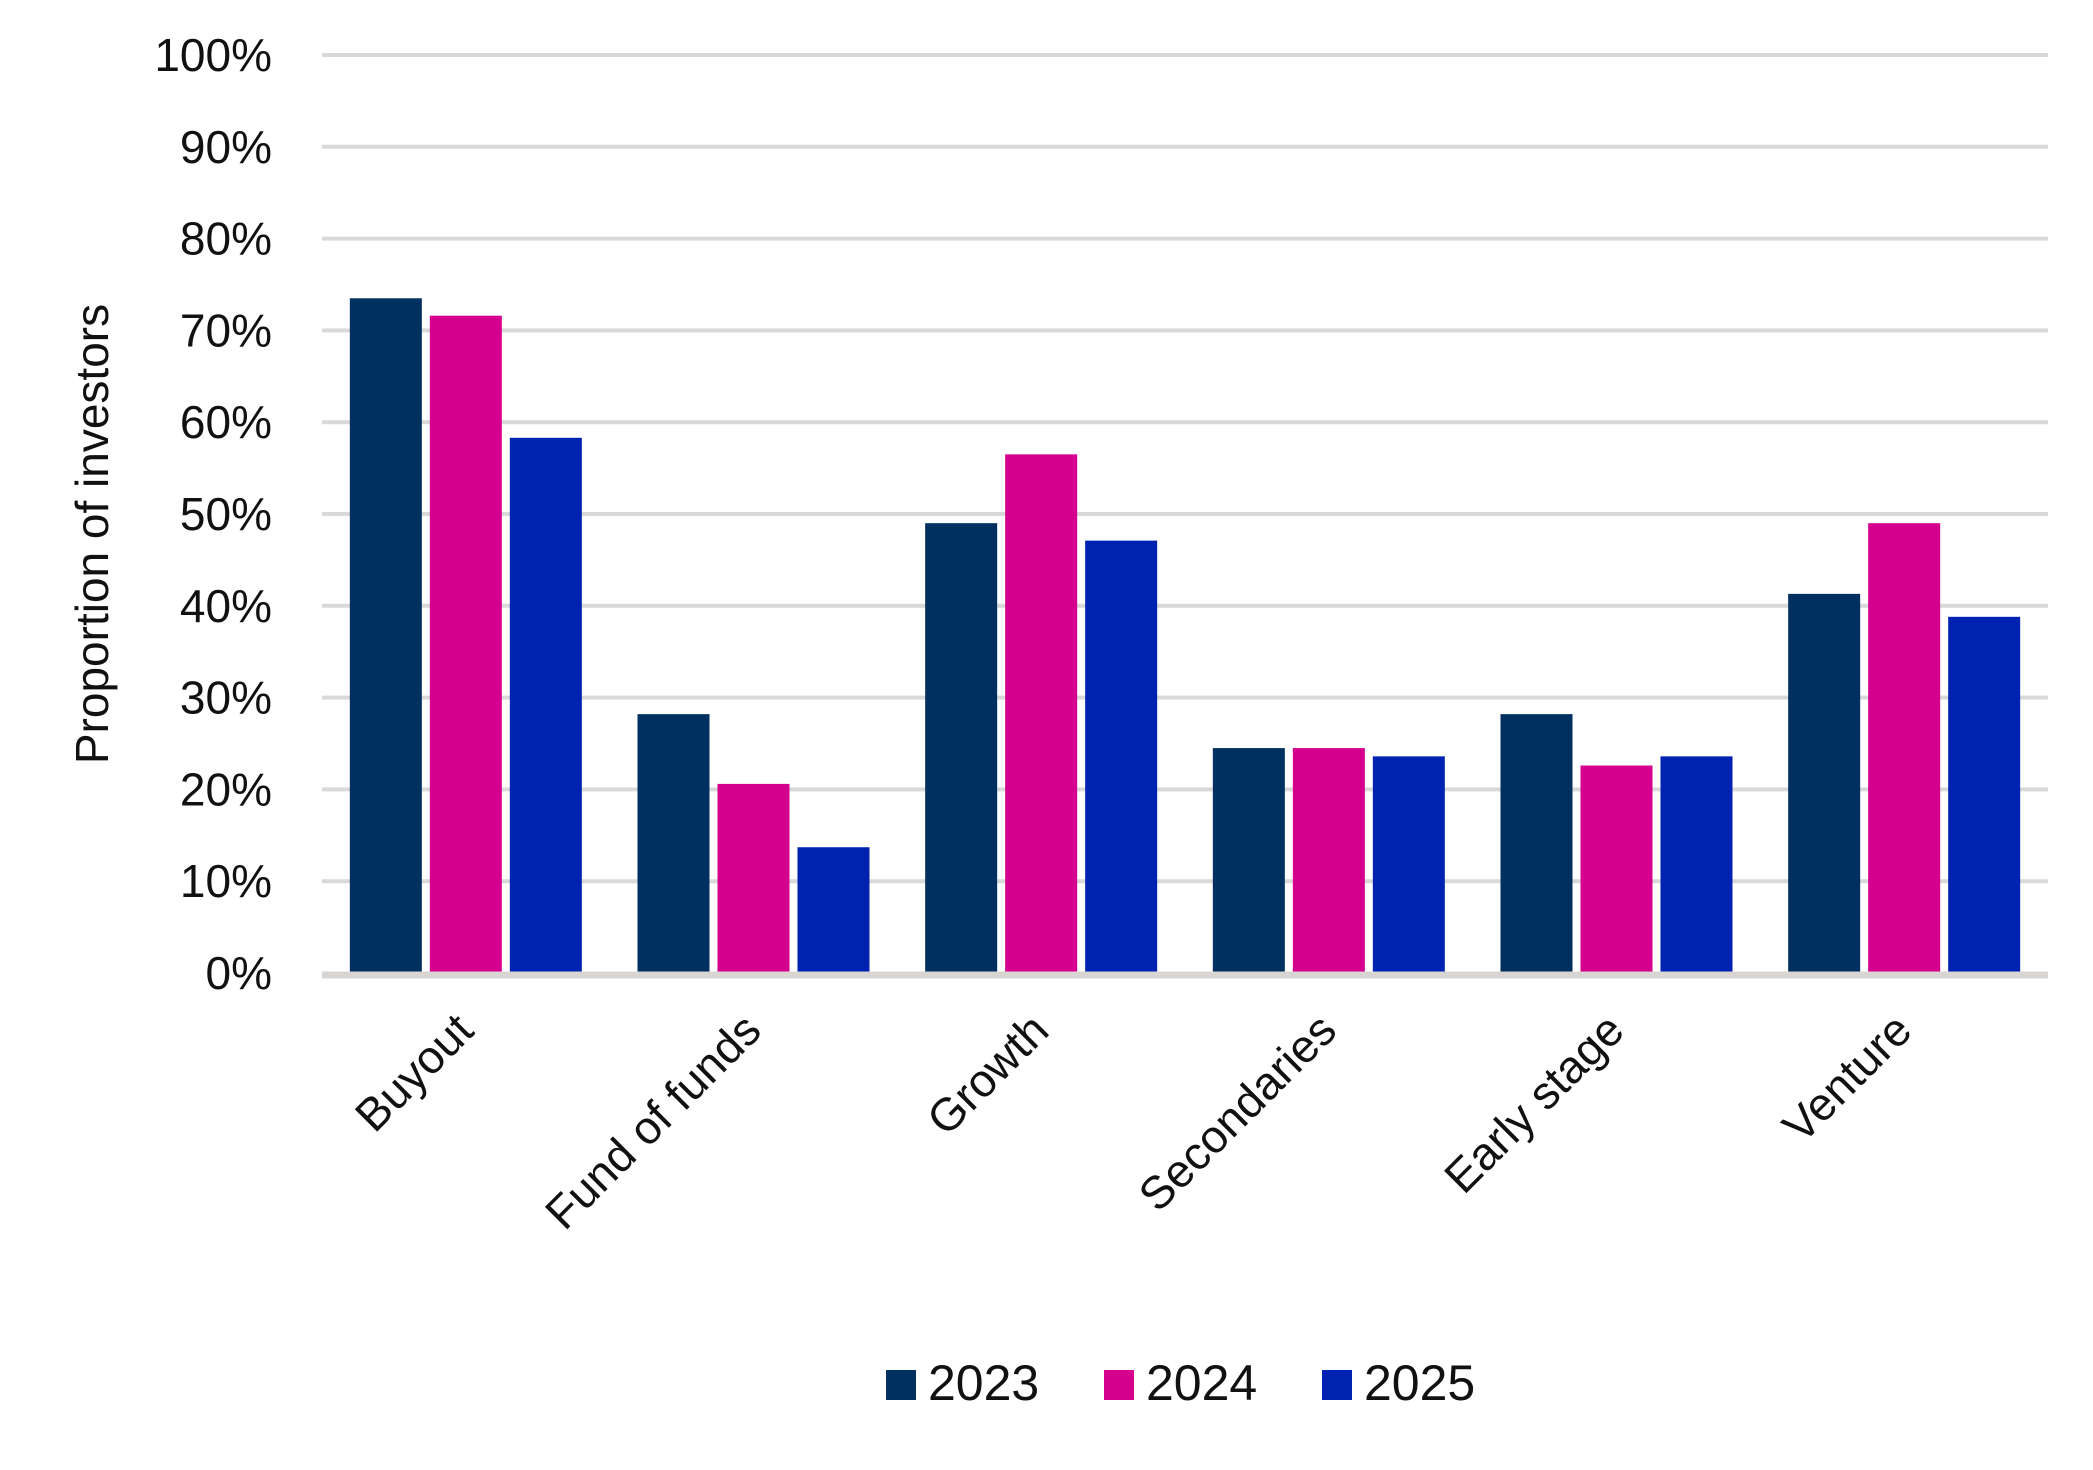 The width and height of the screenshot is (2093, 1470). What do you see at coordinates (1824, 783) in the screenshot?
I see `bar-2023-venture` at bounding box center [1824, 783].